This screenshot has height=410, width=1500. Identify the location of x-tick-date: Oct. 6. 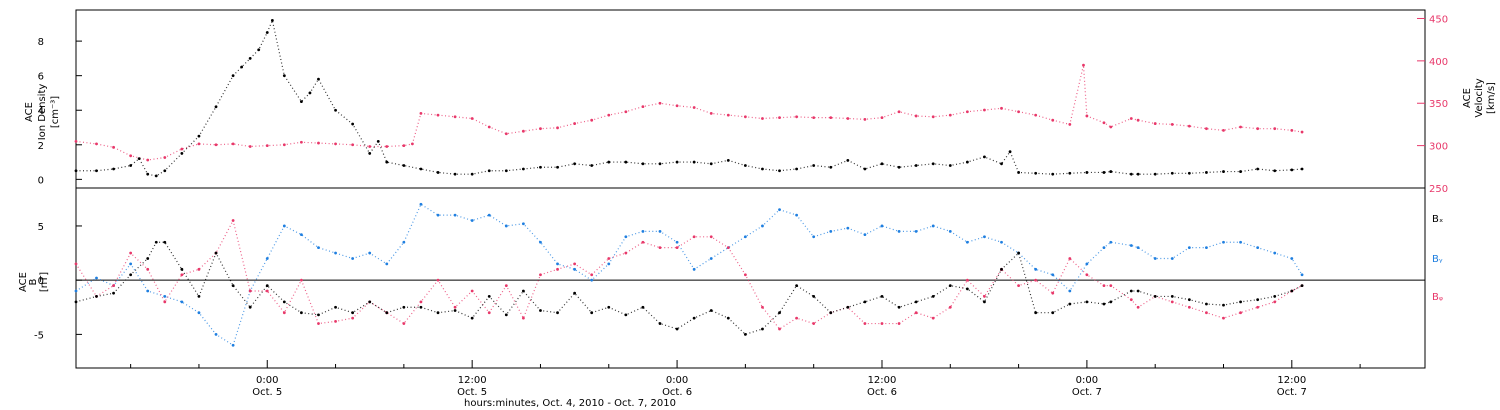
(677, 392).